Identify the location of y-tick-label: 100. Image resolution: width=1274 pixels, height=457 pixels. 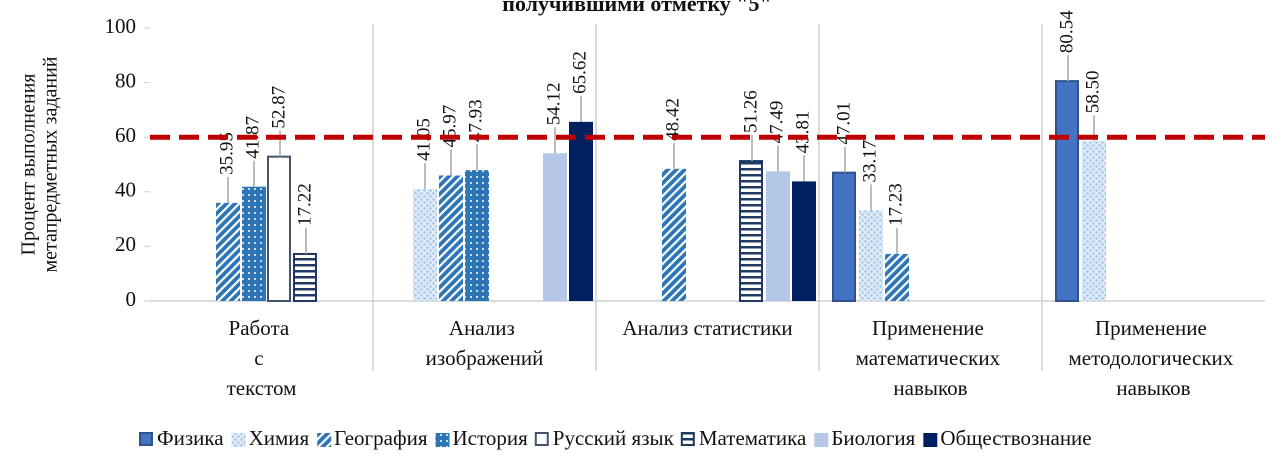
(121, 26).